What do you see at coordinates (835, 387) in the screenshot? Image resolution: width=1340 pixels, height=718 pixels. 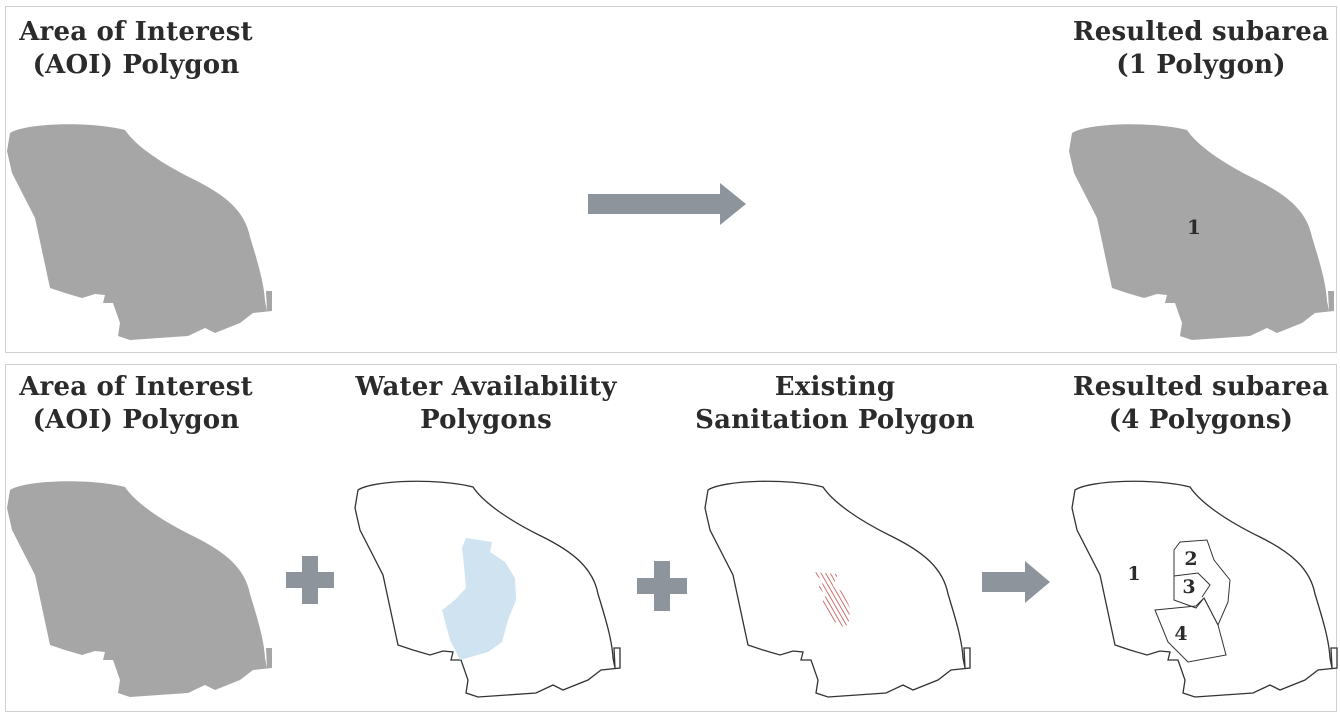 I see `title-line: Existing` at bounding box center [835, 387].